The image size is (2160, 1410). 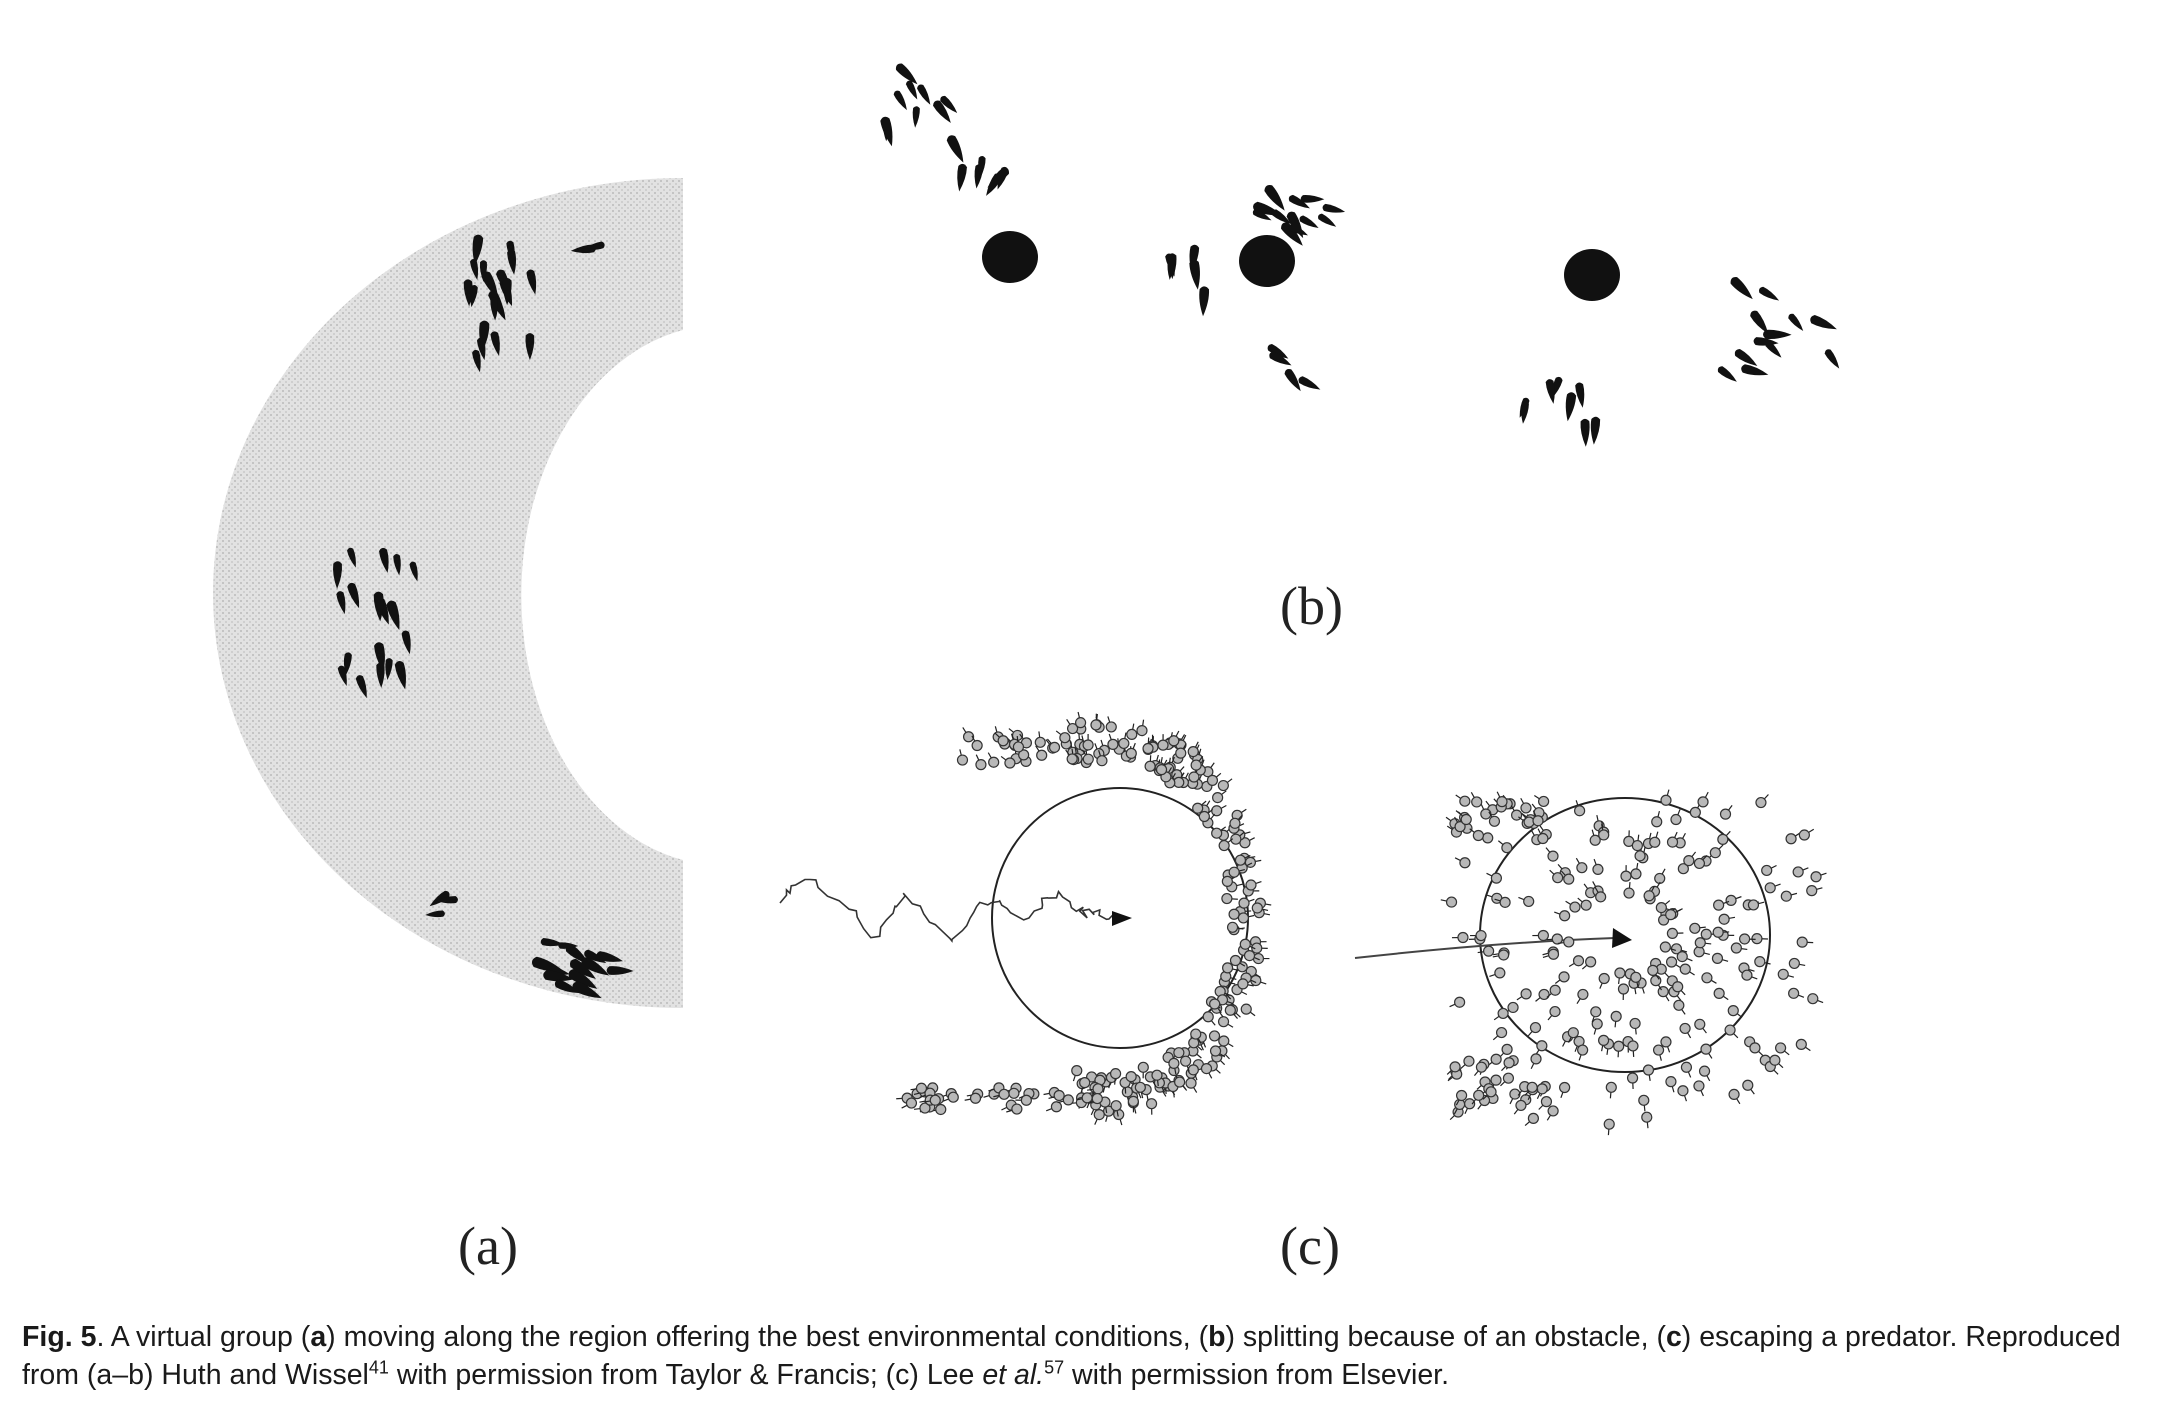 What do you see at coordinates (318, 1337) in the screenshot?
I see `caption-ref-a: a` at bounding box center [318, 1337].